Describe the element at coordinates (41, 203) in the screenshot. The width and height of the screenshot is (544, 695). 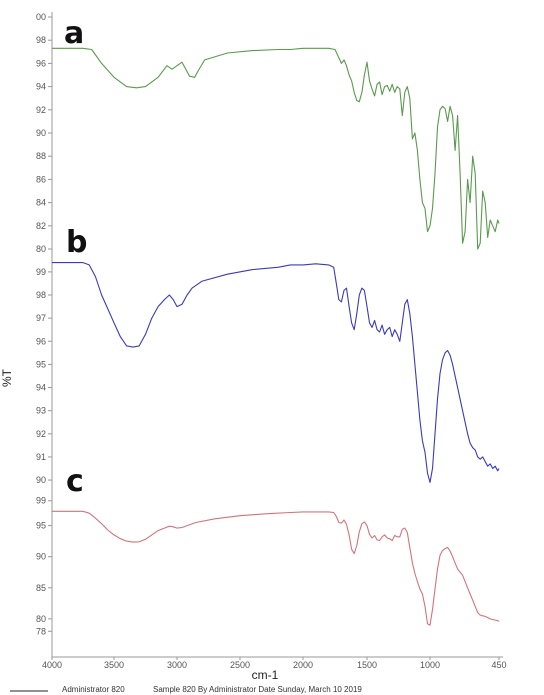
I see `y-tick-label: 84` at that location.